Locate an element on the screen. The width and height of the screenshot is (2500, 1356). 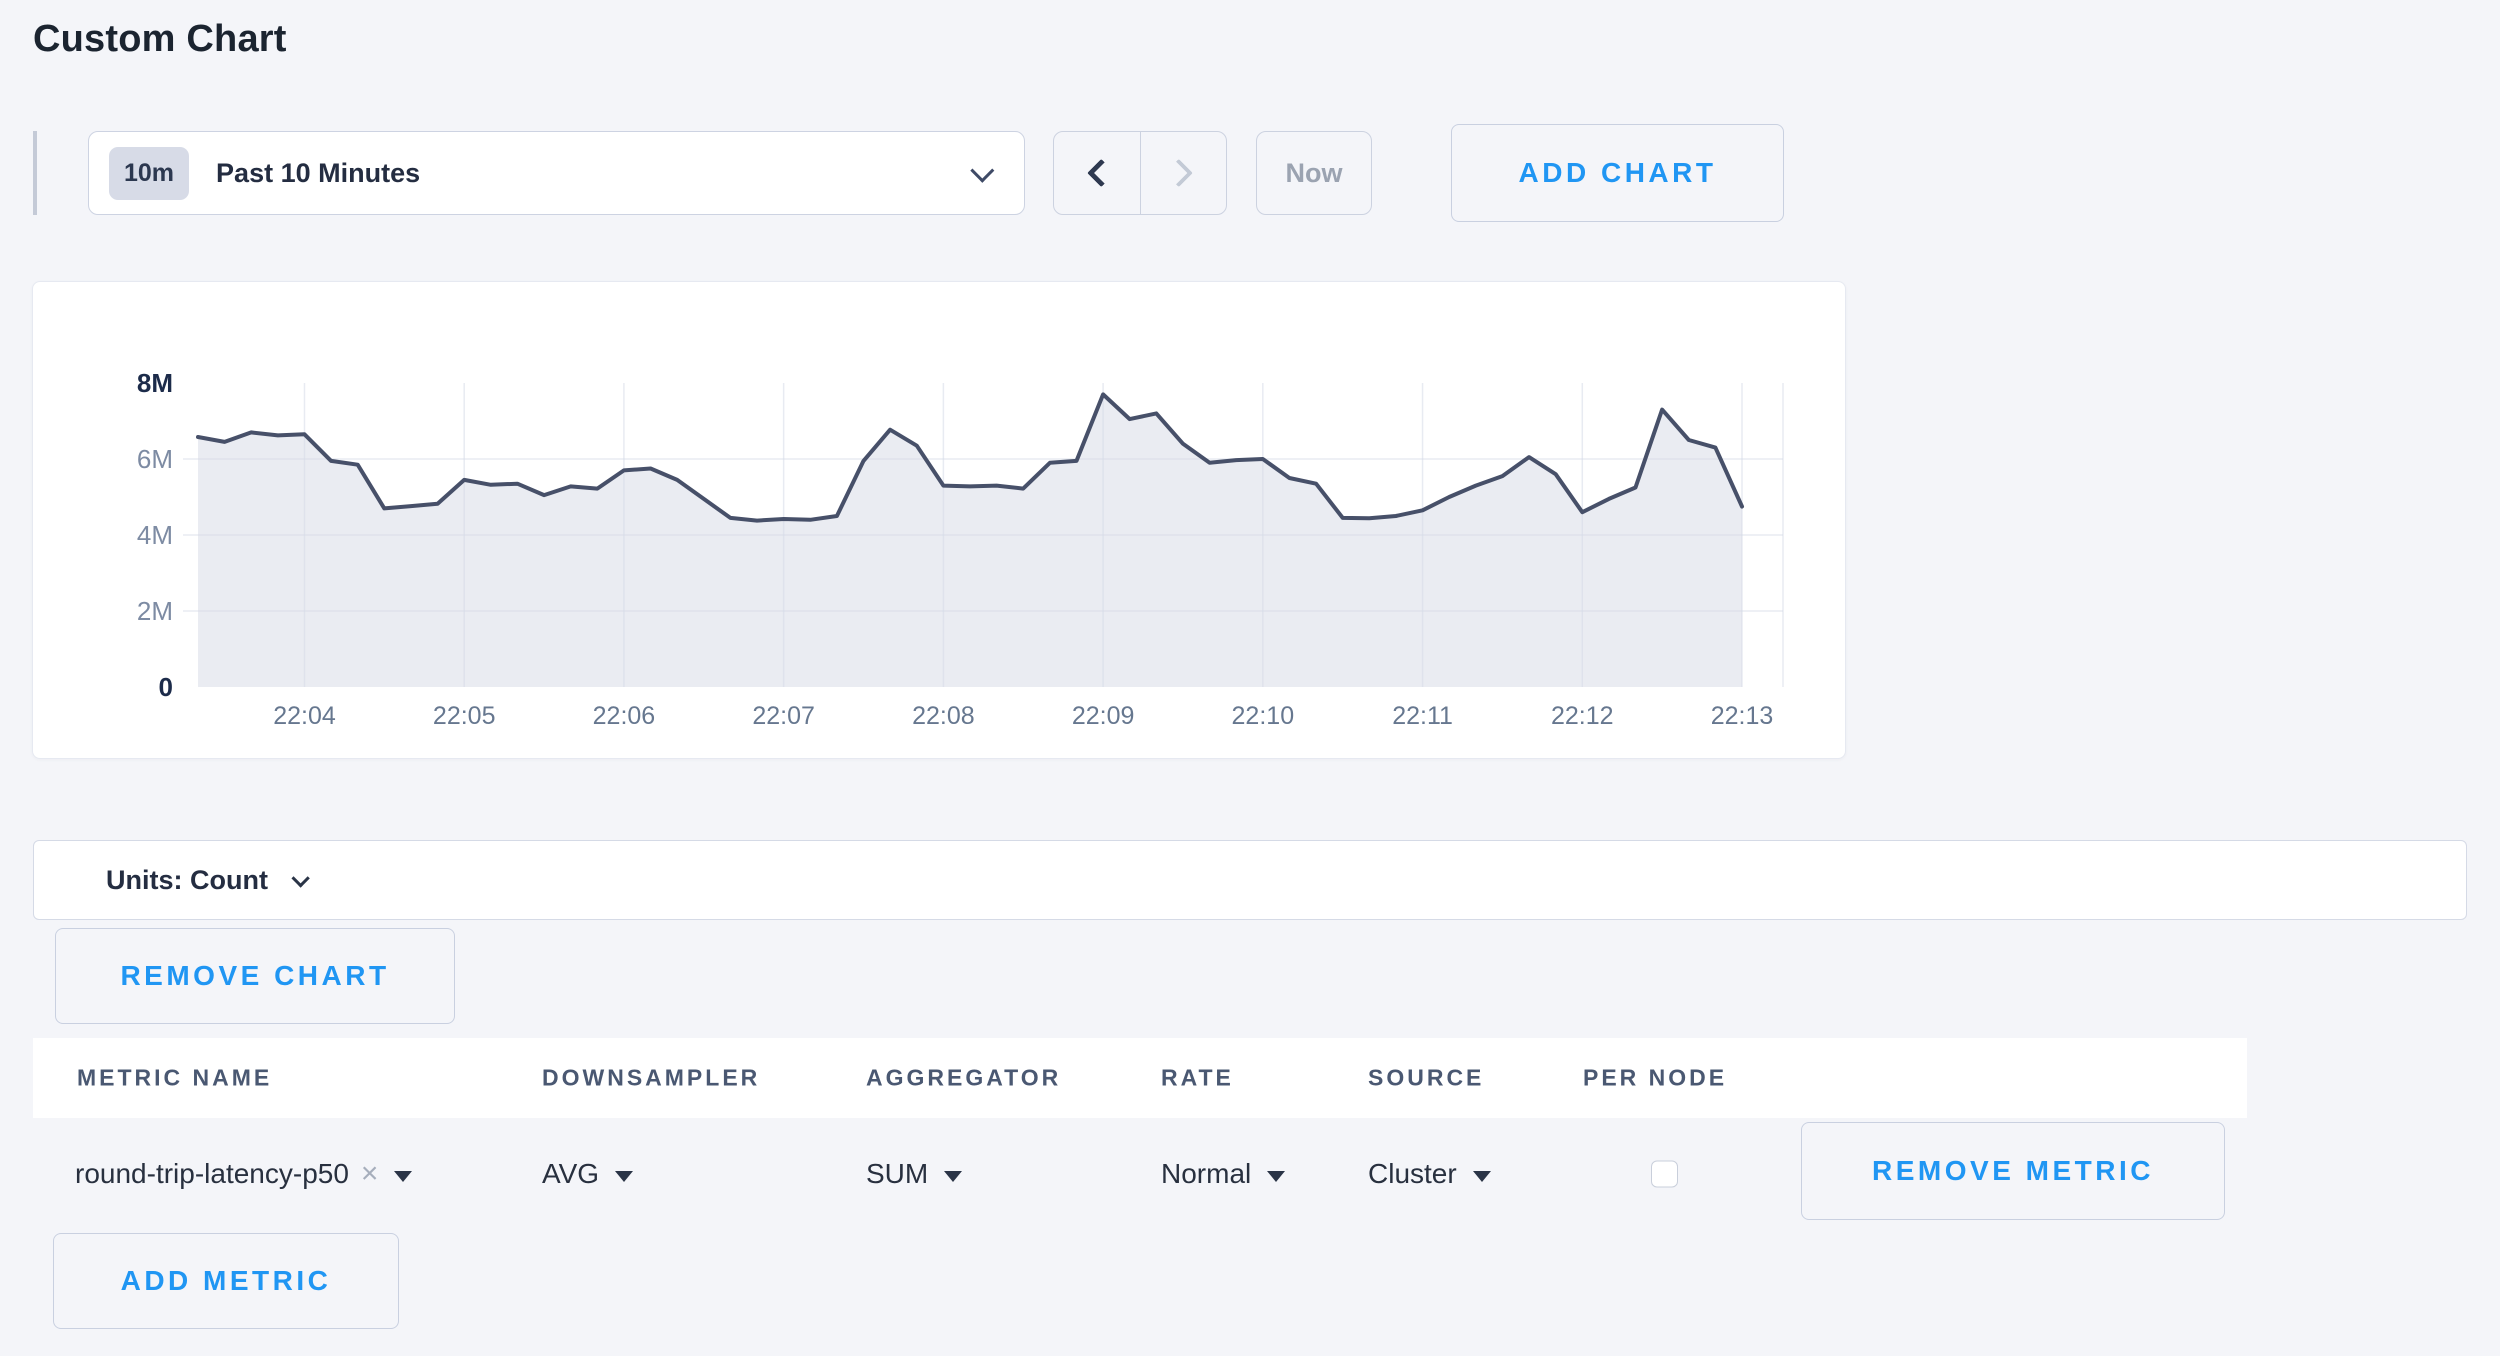
svg-text: 22:06 is located at coordinates (624, 716).